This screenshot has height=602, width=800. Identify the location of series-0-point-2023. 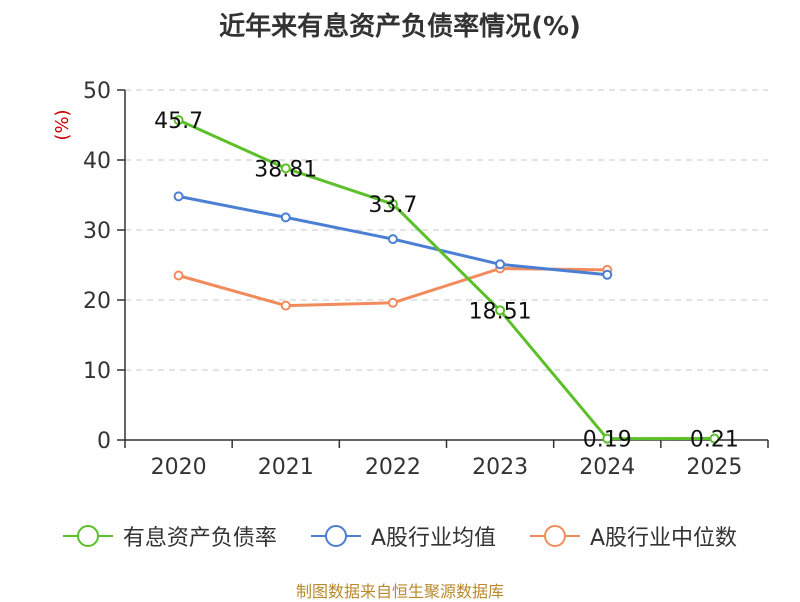
(500, 310).